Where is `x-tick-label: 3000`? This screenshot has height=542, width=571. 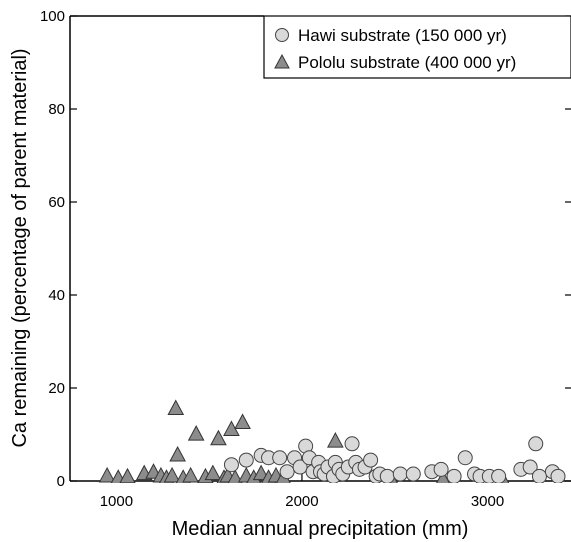
x-tick-label: 3000 is located at coordinates (487, 501).